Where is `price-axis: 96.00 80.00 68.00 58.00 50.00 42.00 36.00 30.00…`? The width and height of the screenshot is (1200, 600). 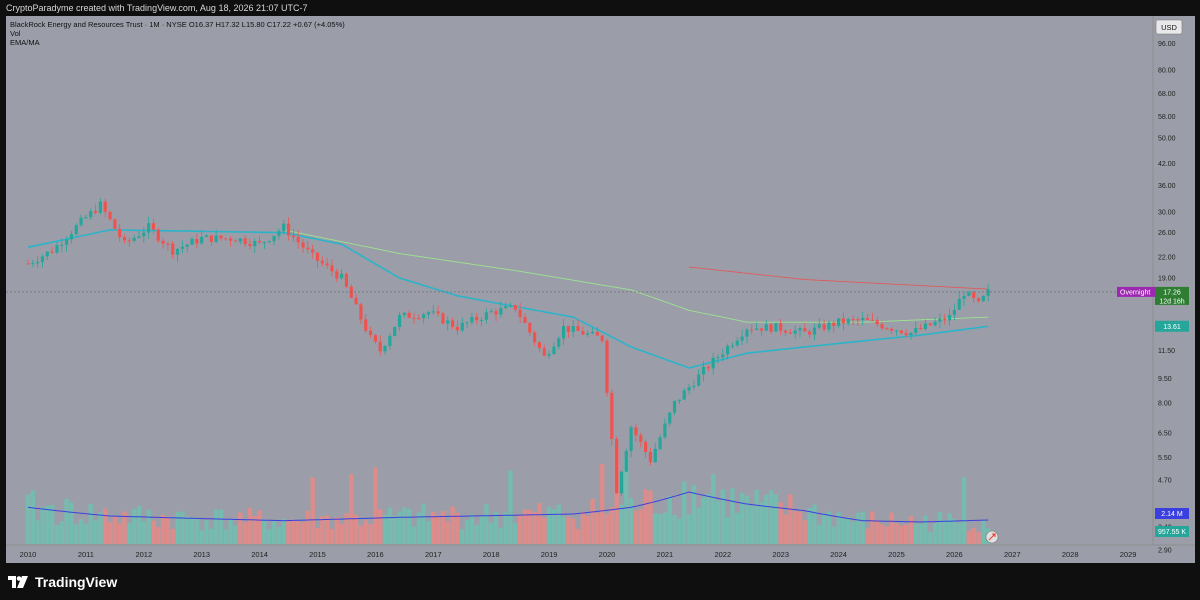
price-axis: 96.00 80.00 68.00 58.00 50.00 42.00 36.00 30.00… is located at coordinates (1167, 297).